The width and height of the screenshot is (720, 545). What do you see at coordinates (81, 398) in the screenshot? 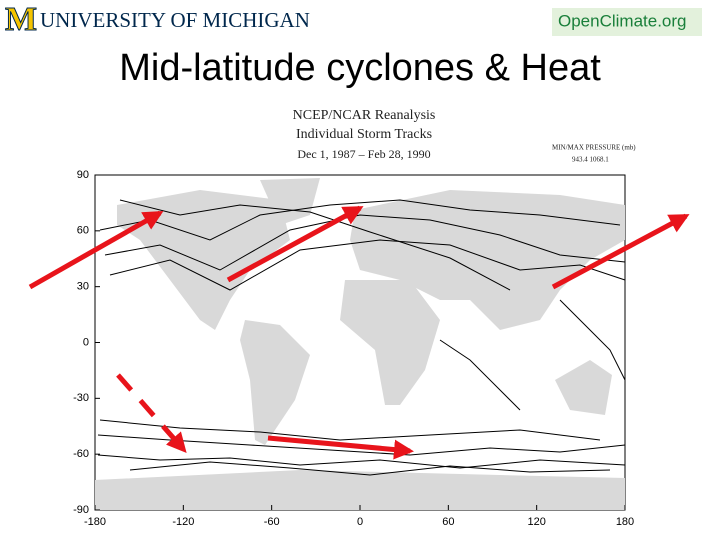
I see `lat-tick-label: -30` at bounding box center [81, 398].